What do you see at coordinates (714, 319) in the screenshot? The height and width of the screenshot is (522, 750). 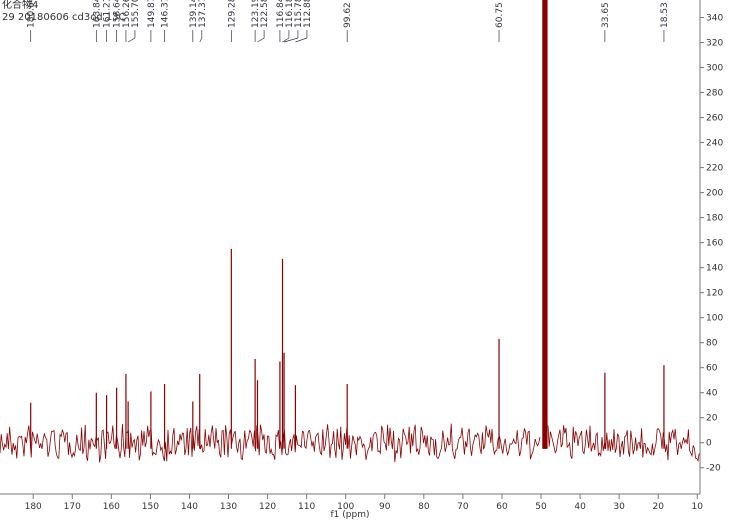 I see `y-tick-label: 100` at bounding box center [714, 319].